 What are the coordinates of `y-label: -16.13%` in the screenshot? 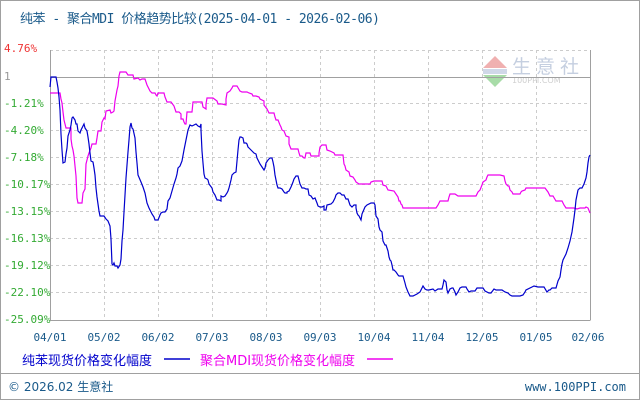 It's located at (27, 238).